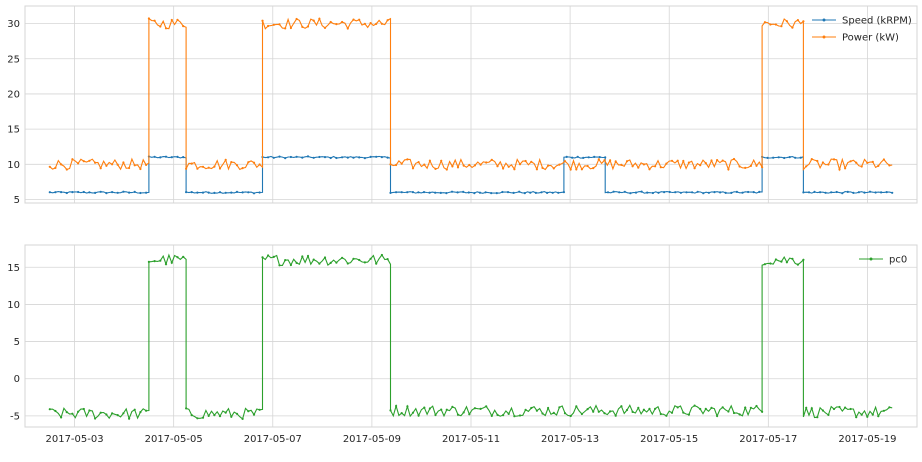  What do you see at coordinates (824, 20) in the screenshot?
I see `legend-marker` at bounding box center [824, 20].